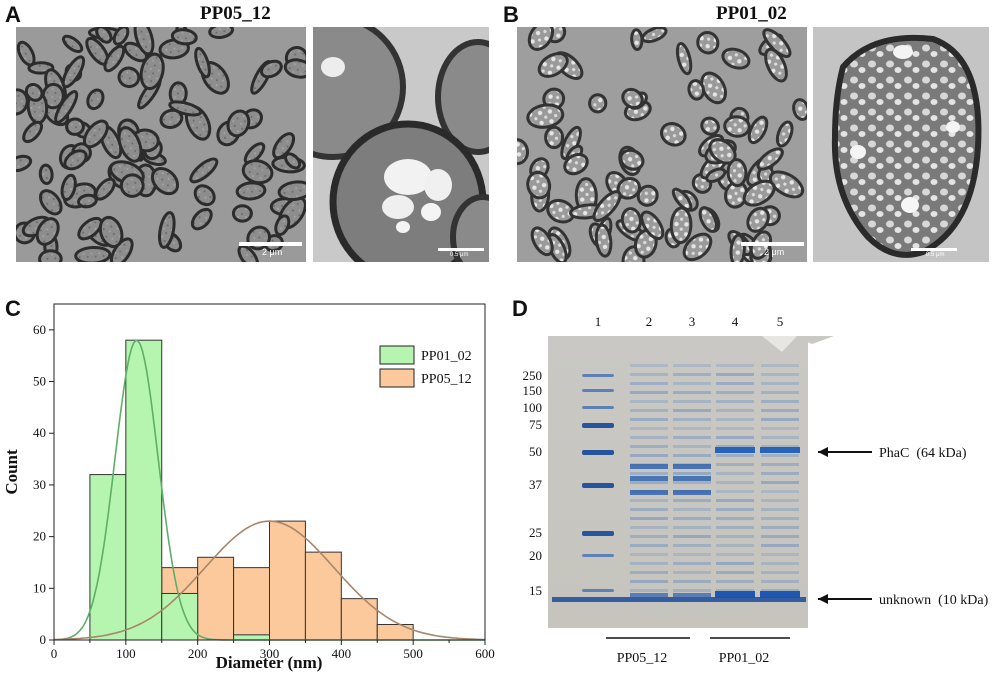  What do you see at coordinates (269, 662) in the screenshot?
I see `x-axis-label: Diameter (nm)` at bounding box center [269, 662].